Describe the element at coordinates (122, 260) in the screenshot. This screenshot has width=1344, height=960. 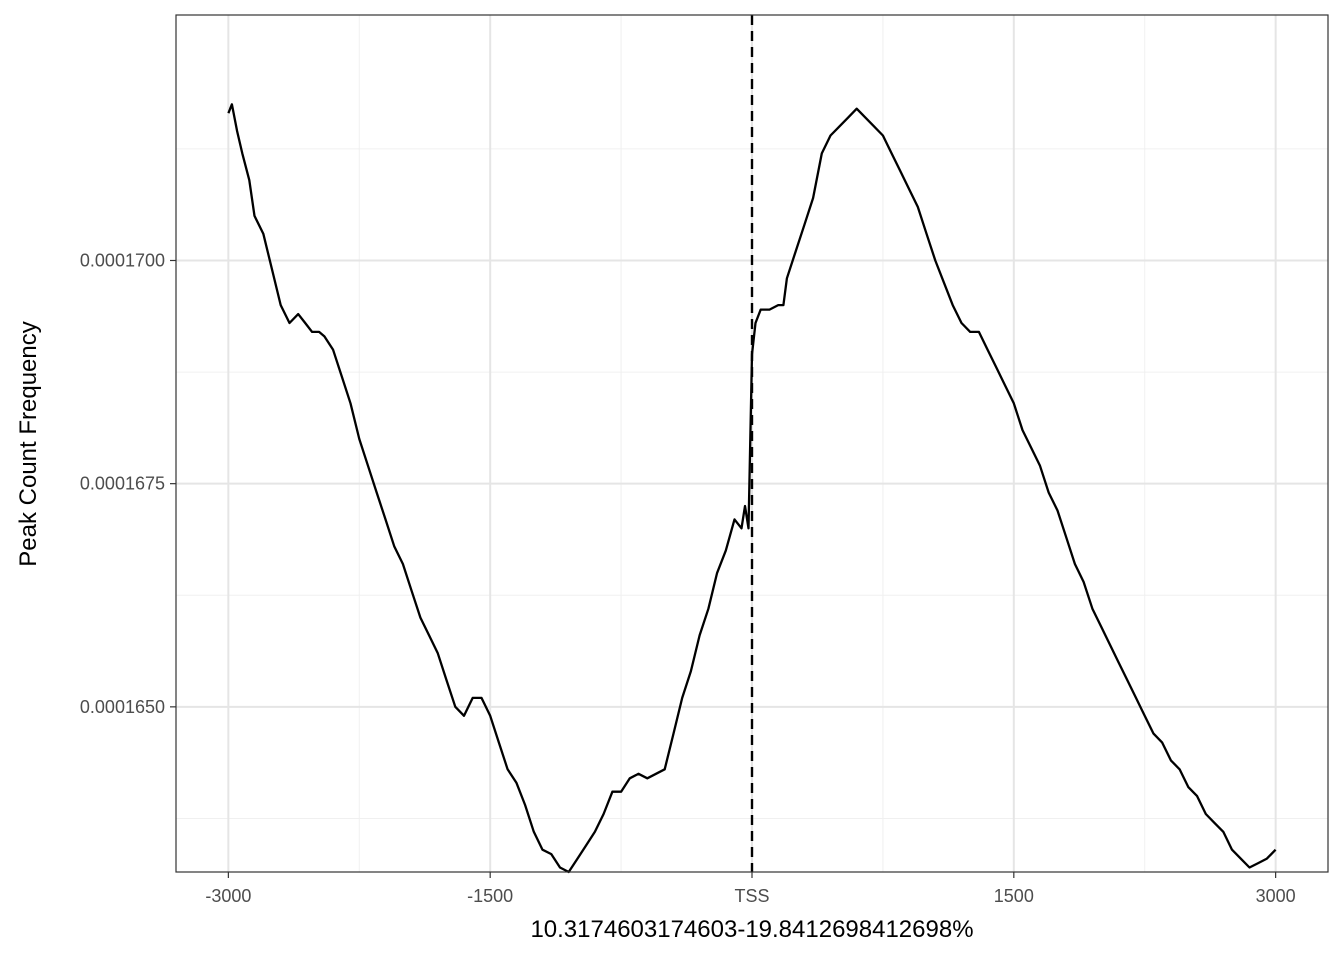
I see `y-tick-label-2: 0.0001700` at that location.